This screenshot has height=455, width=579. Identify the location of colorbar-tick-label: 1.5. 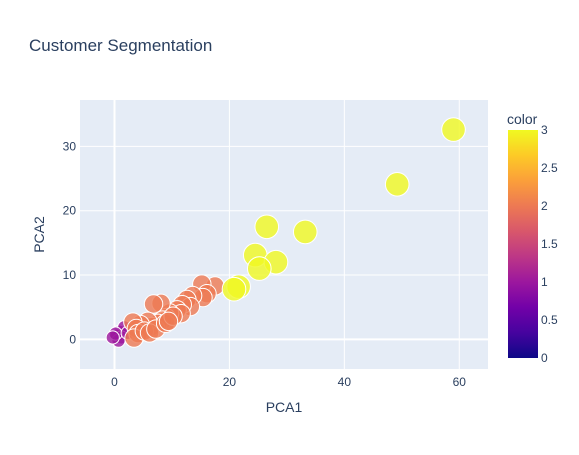
(549, 244).